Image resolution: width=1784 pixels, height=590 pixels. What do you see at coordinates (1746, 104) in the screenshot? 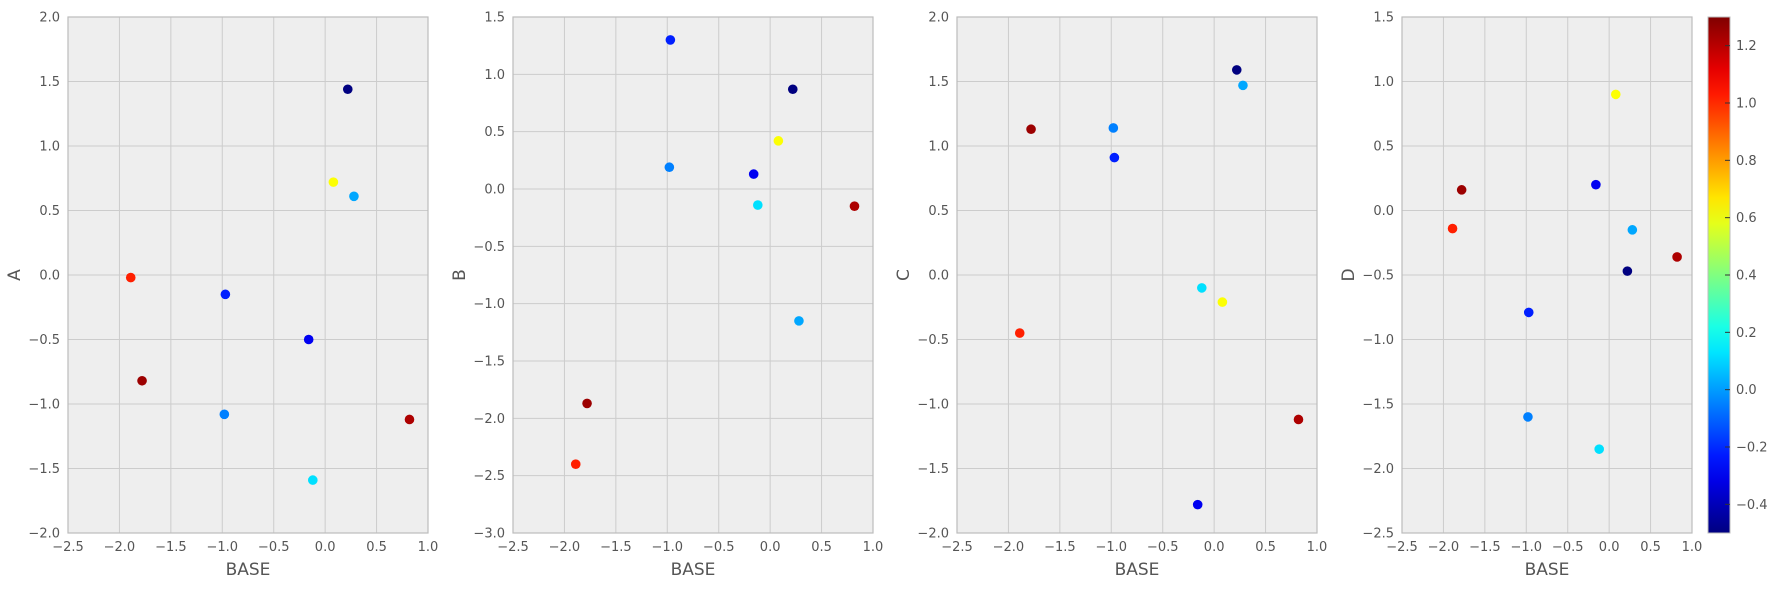
I see `colorbar-tick-label: 1.0` at bounding box center [1746, 104].